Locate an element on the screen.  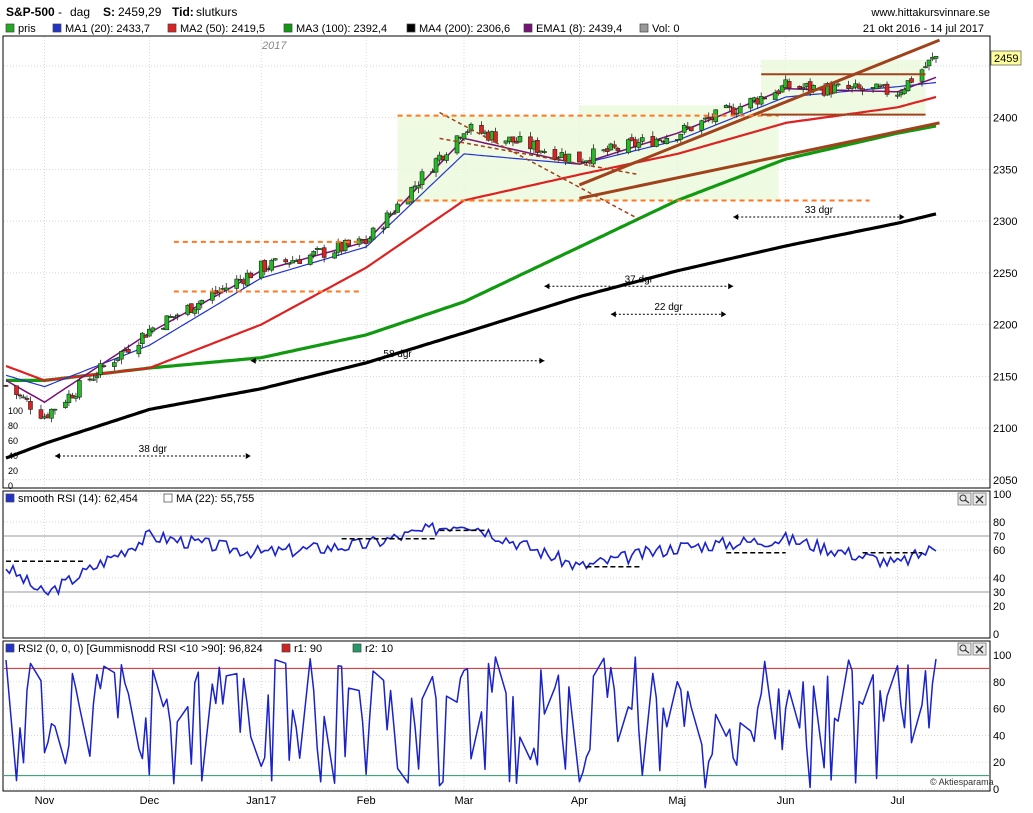
year-label: 2017 is located at coordinates (274, 46).